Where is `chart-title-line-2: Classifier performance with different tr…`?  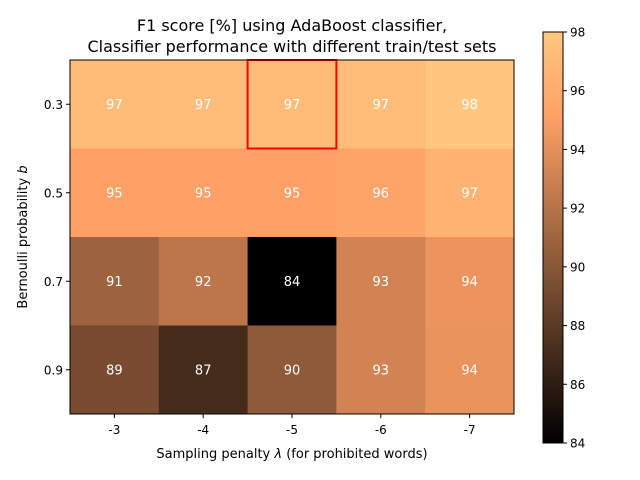
chart-title-line-2: Classifier performance with different tr… is located at coordinates (292, 46).